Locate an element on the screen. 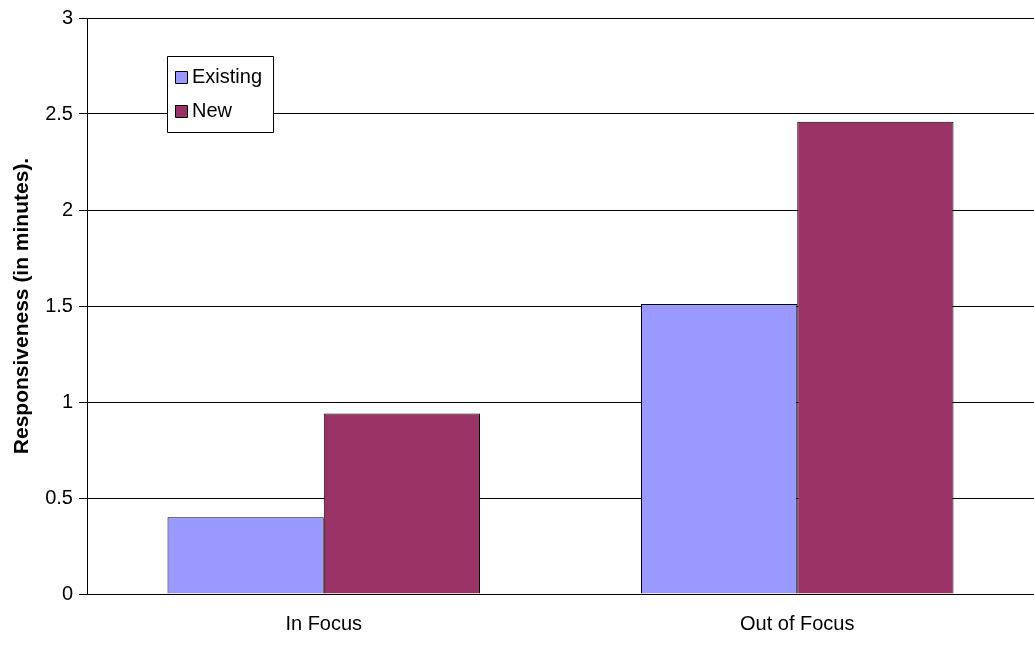 The width and height of the screenshot is (1034, 652). legend-label: Existing is located at coordinates (227, 75).